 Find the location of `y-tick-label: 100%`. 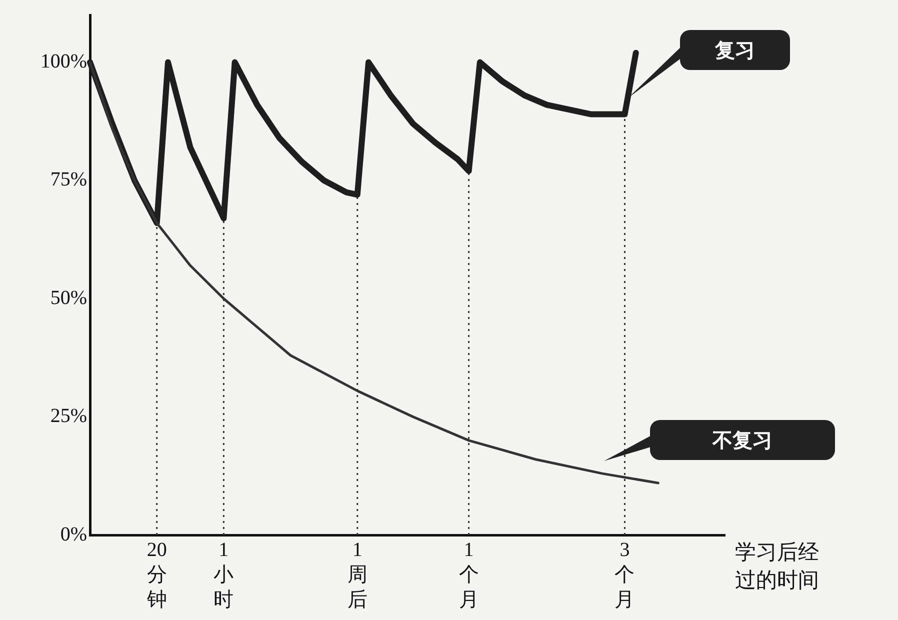

y-tick-label: 100% is located at coordinates (63, 61).